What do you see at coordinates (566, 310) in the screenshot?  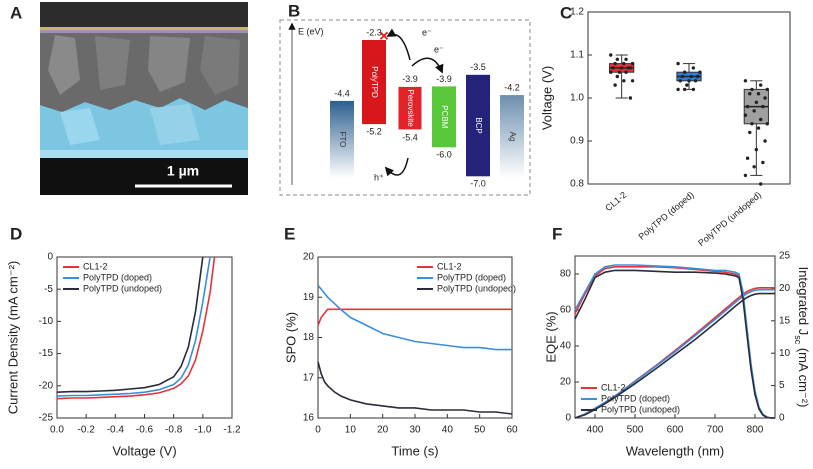 I see `y-tick-label: 60` at bounding box center [566, 310].